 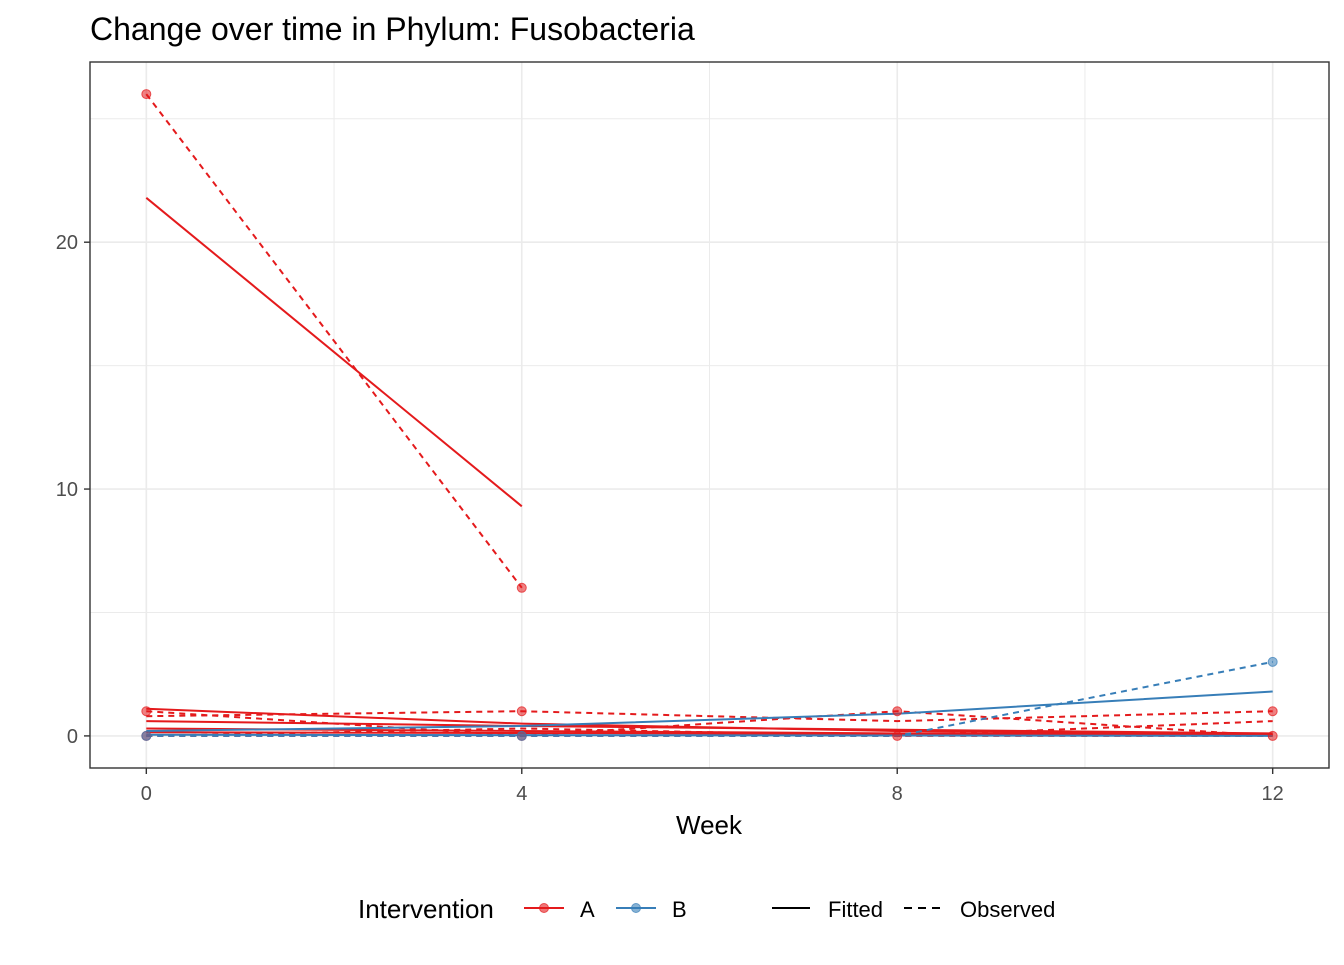 What do you see at coordinates (1273, 794) in the screenshot?
I see `x-tick-label: 12` at bounding box center [1273, 794].